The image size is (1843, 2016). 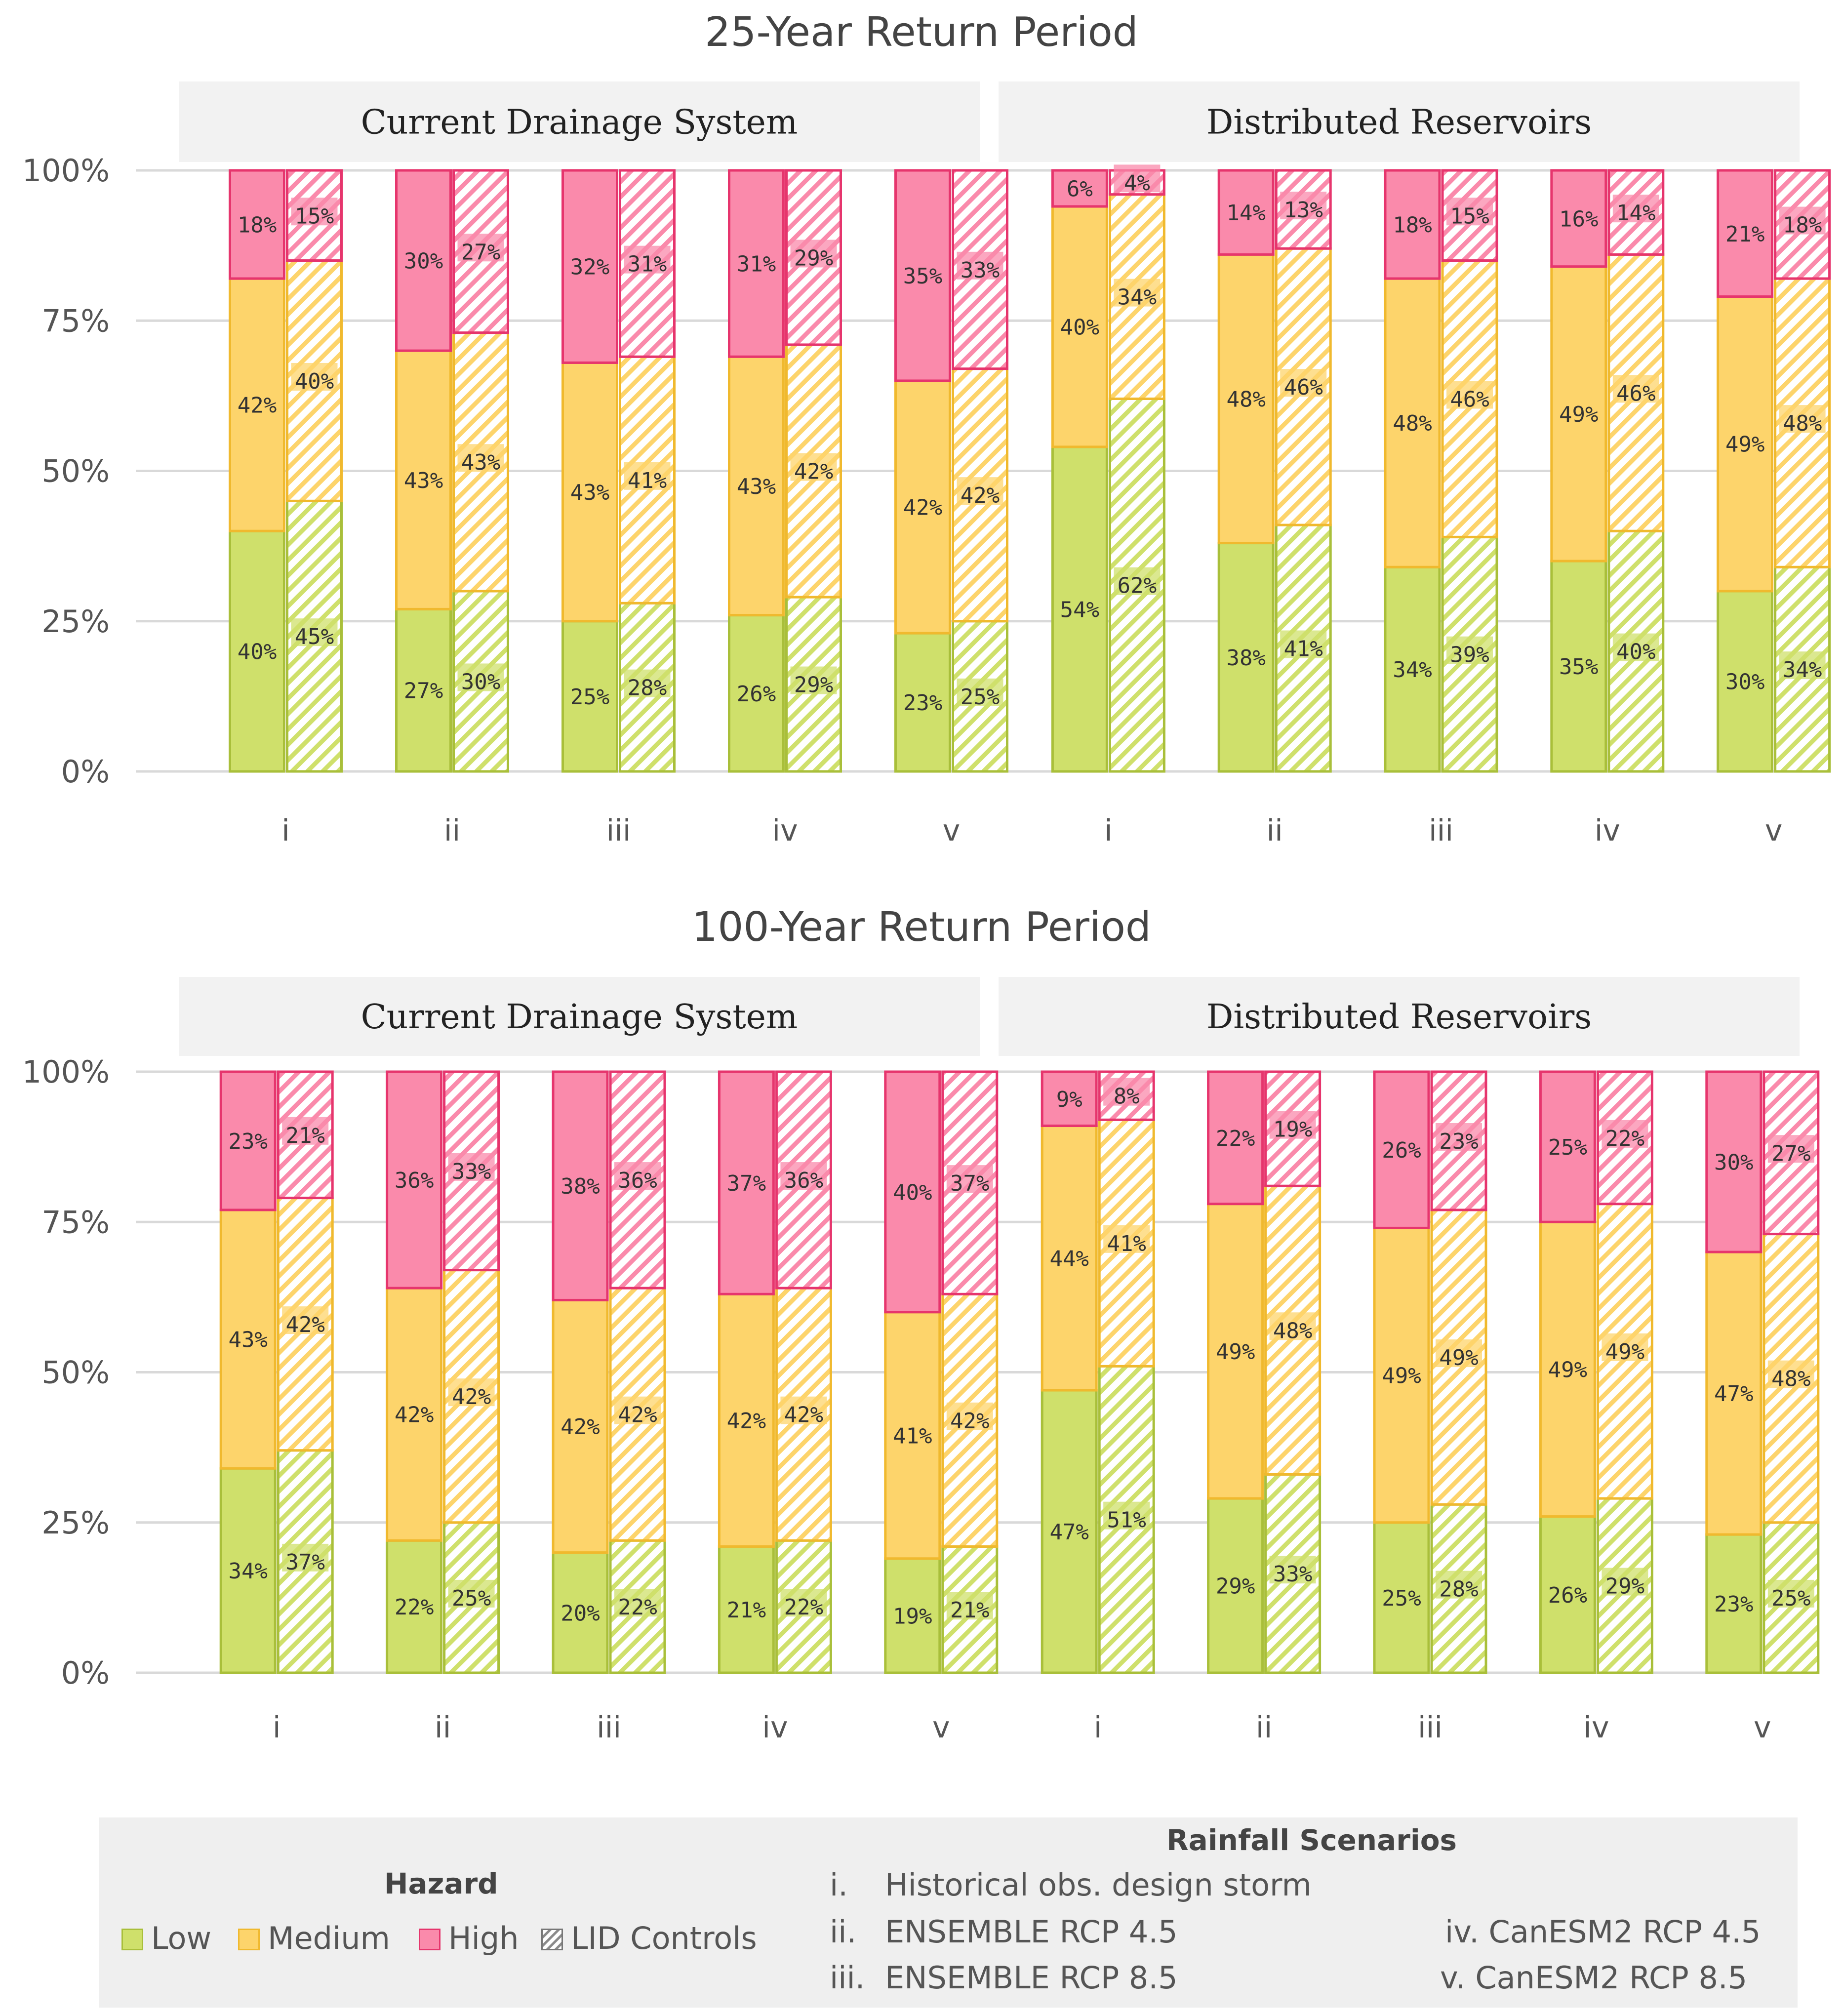 I want to click on bar-1-current-drainage-system-ii-low-lid-label-bg, so click(x=481, y=677).